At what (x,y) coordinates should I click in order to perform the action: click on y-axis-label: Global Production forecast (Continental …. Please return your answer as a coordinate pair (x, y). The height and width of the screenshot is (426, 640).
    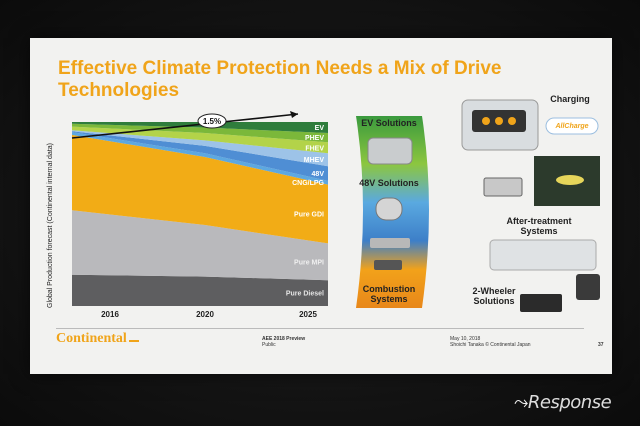
    Looking at the image, I should click on (50, 225).